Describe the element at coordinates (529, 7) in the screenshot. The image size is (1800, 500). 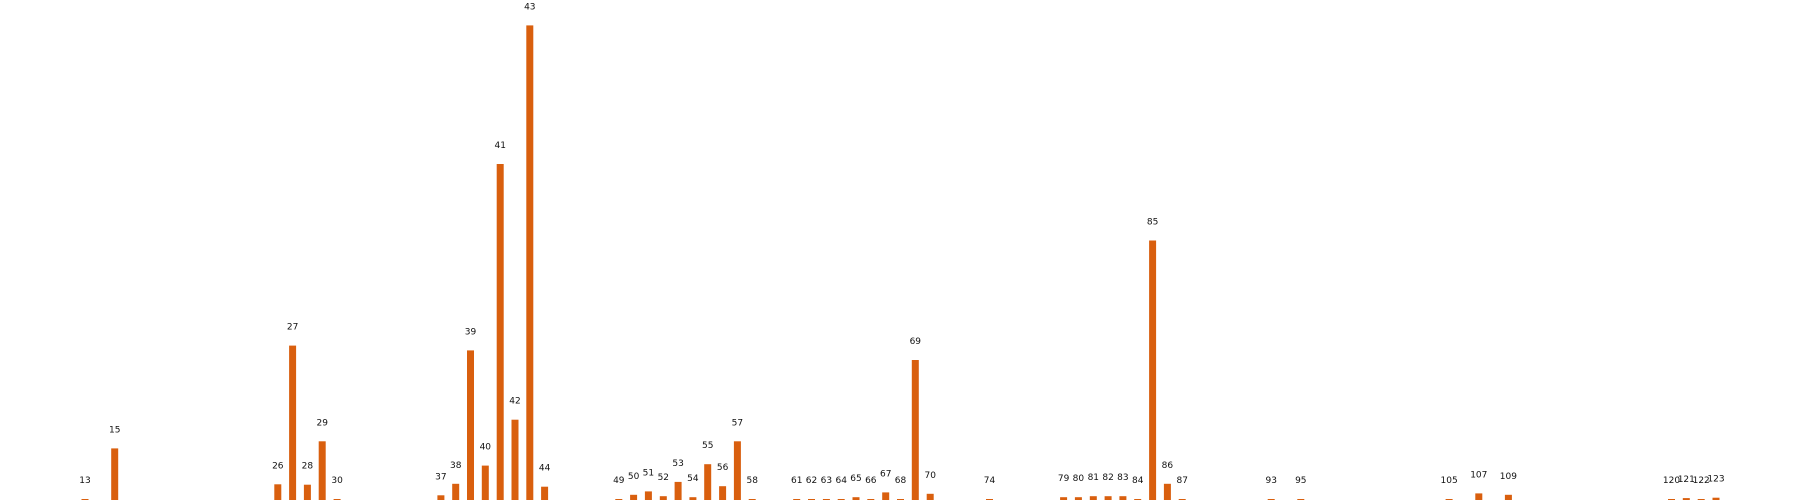
I see `bar-label-43: 43` at that location.